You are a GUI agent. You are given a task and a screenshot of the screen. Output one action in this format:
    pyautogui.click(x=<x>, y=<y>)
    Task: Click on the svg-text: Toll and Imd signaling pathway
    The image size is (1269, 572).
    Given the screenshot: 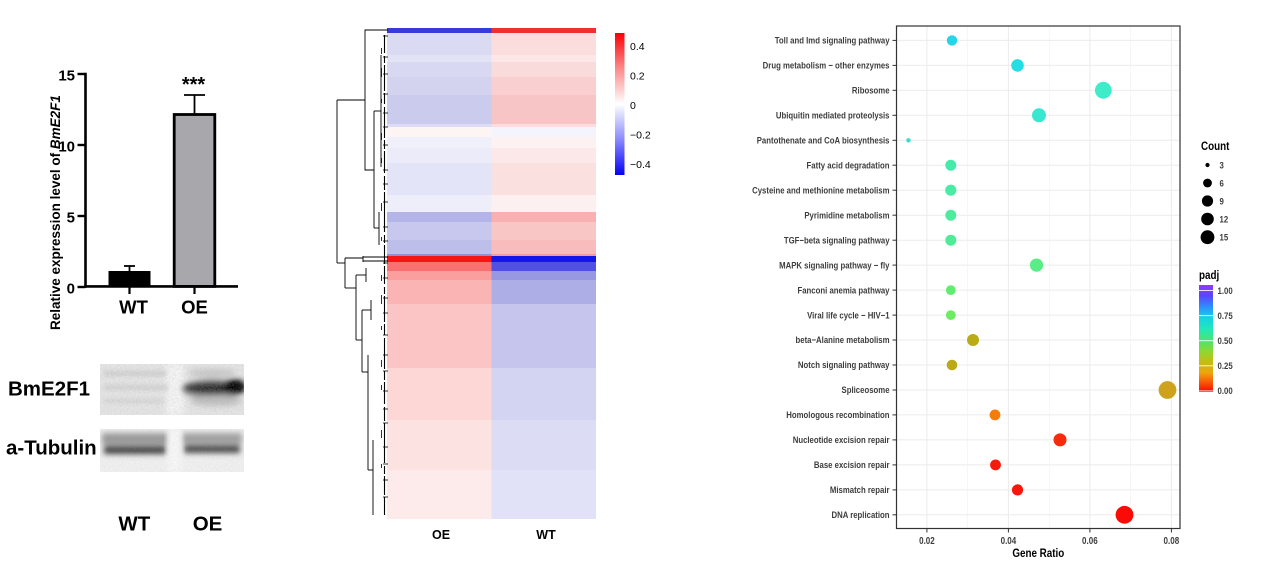 What is the action you would take?
    pyautogui.click(x=832, y=40)
    